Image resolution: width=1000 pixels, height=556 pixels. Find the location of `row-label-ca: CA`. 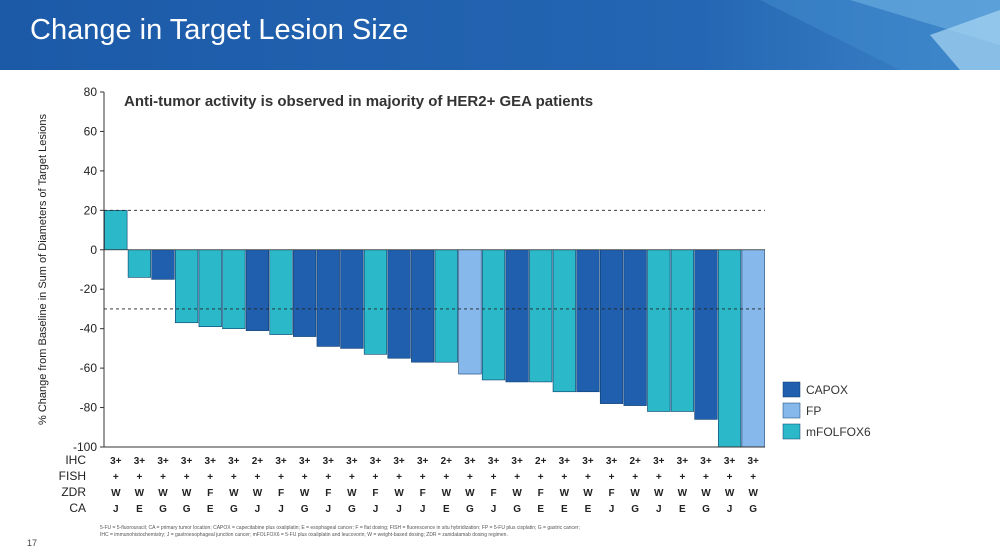

row-label-ca: CA is located at coordinates (77, 508).